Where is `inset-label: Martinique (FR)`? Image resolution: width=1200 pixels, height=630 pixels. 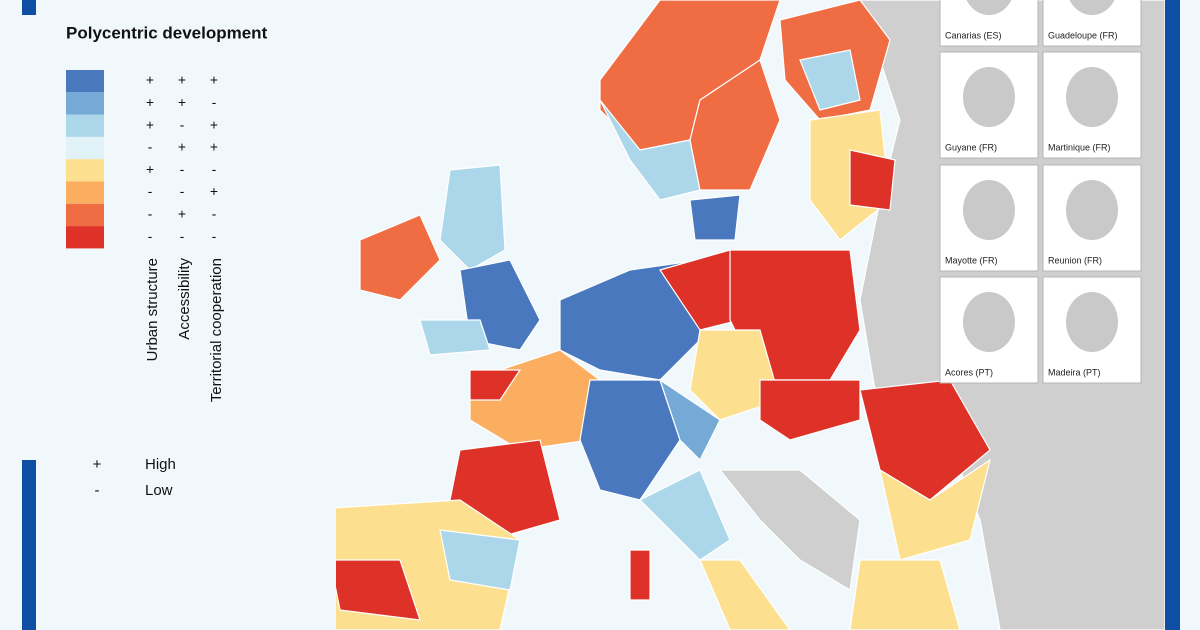
inset-label: Martinique (FR) is located at coordinates (1079, 147).